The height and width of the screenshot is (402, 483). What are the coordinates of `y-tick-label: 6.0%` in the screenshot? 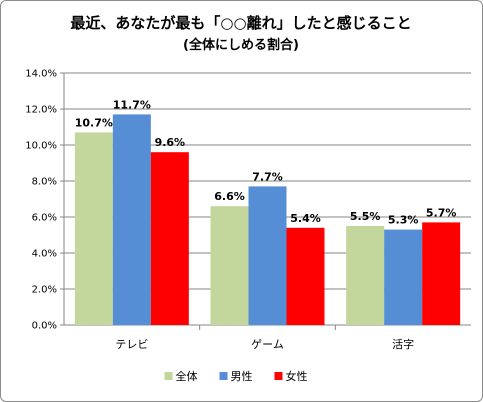 It's located at (44, 218).